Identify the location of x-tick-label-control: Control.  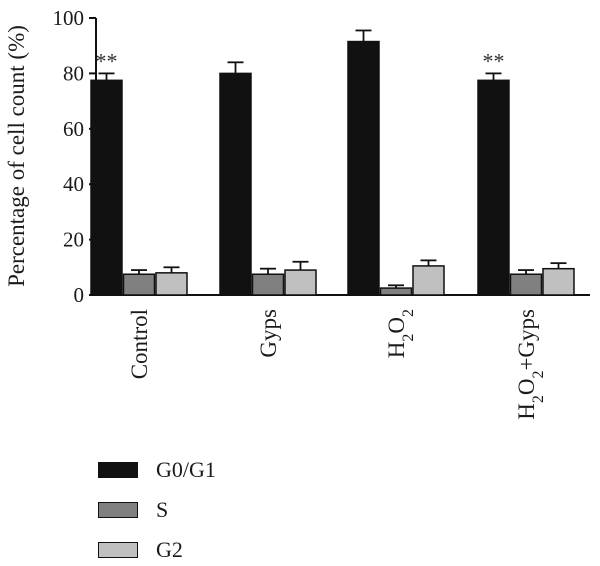
(139, 344).